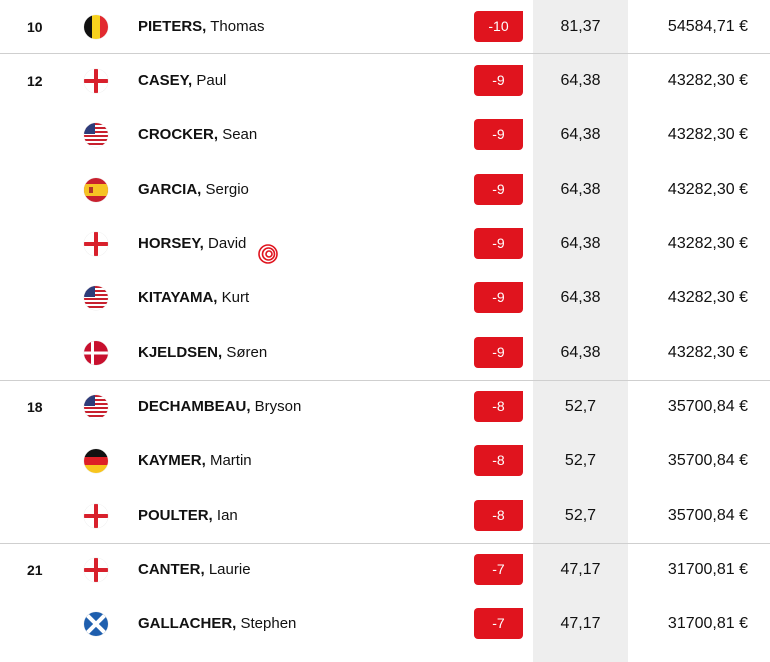 This screenshot has width=770, height=662. I want to click on table-row: 10 PIETERS, Thomas -10 81,37 54584,71 €, so click(385, 27).